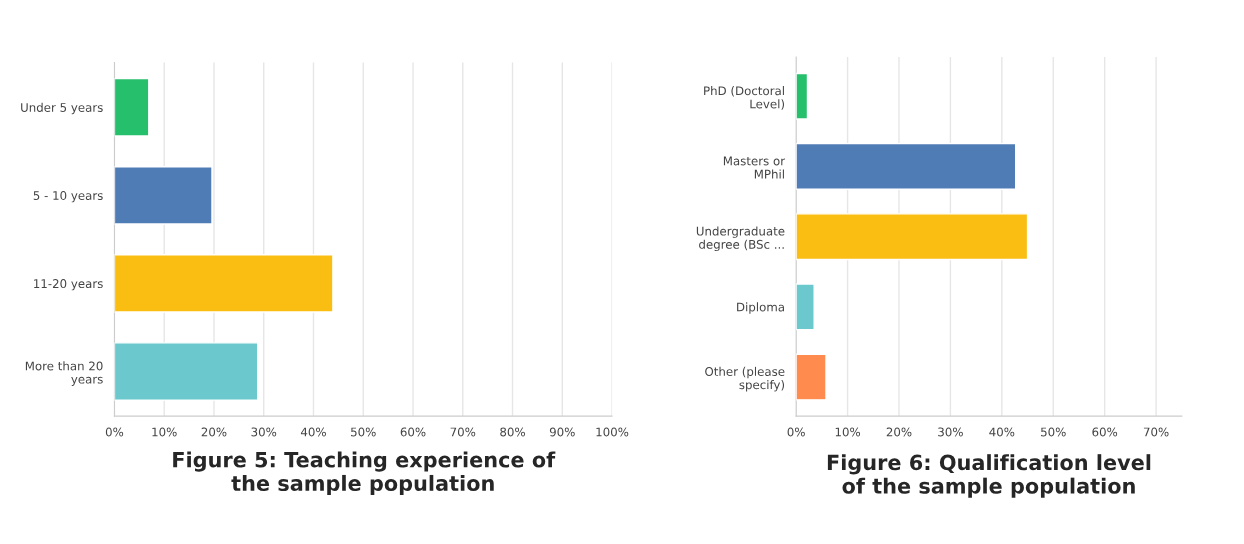 The width and height of the screenshot is (1244, 544). I want to click on text: Figure 6: Qualification level of the sample population, so click(989, 476).